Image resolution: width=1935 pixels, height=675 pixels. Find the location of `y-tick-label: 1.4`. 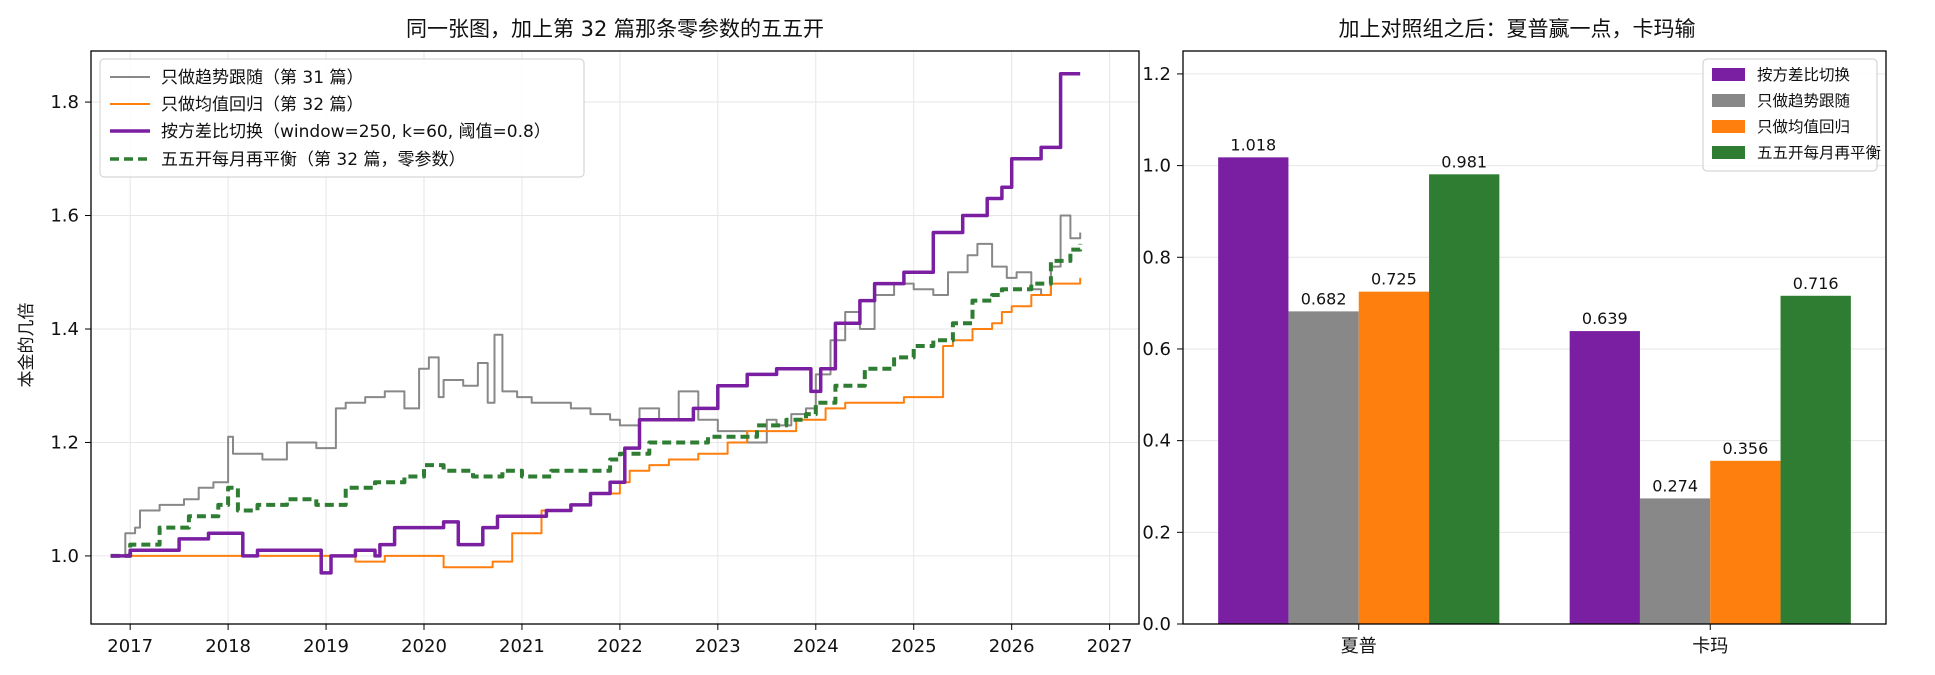

y-tick-label: 1.4 is located at coordinates (64, 329).